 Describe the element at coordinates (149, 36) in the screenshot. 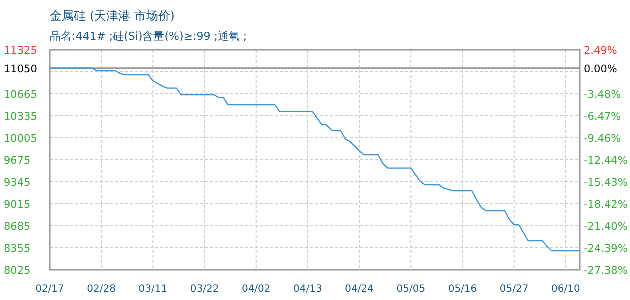

I see `chart-subtitle: 品名:441# ;硅(Si)含量(%)≥:99 ;通氧 ;` at that location.